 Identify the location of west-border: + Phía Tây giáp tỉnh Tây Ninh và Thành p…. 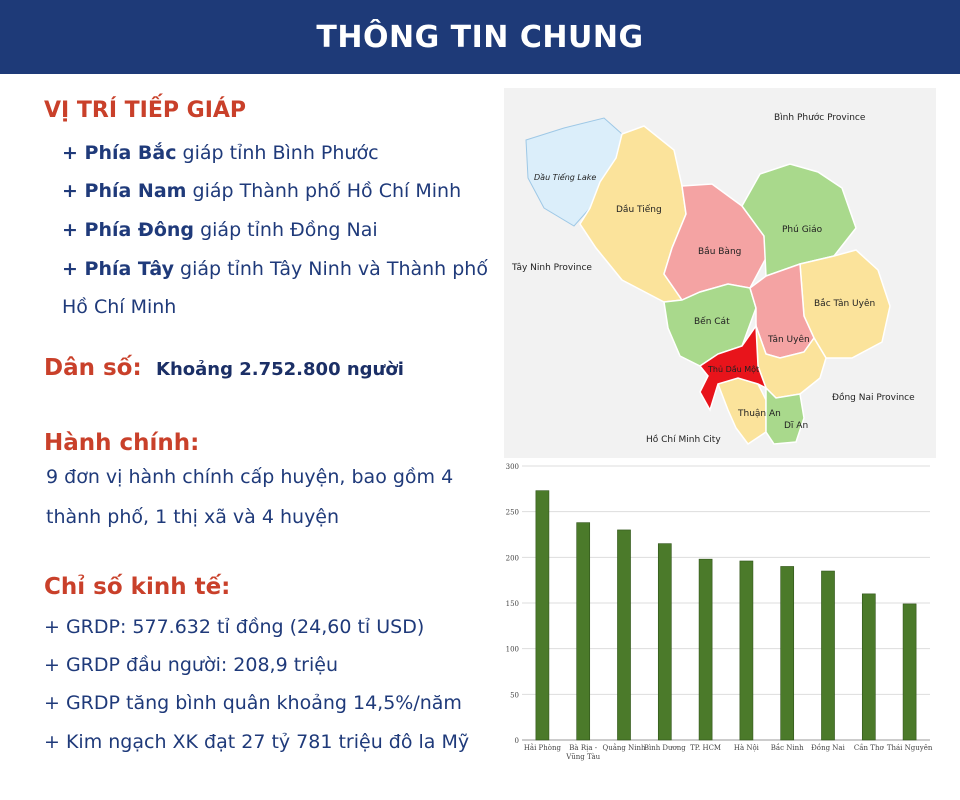
(275, 269).